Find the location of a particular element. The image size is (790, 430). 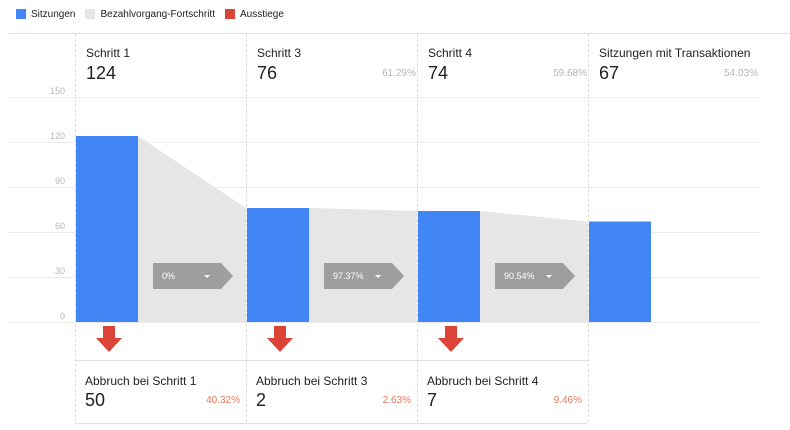

y-tick-label: 30 is located at coordinates (59, 271).